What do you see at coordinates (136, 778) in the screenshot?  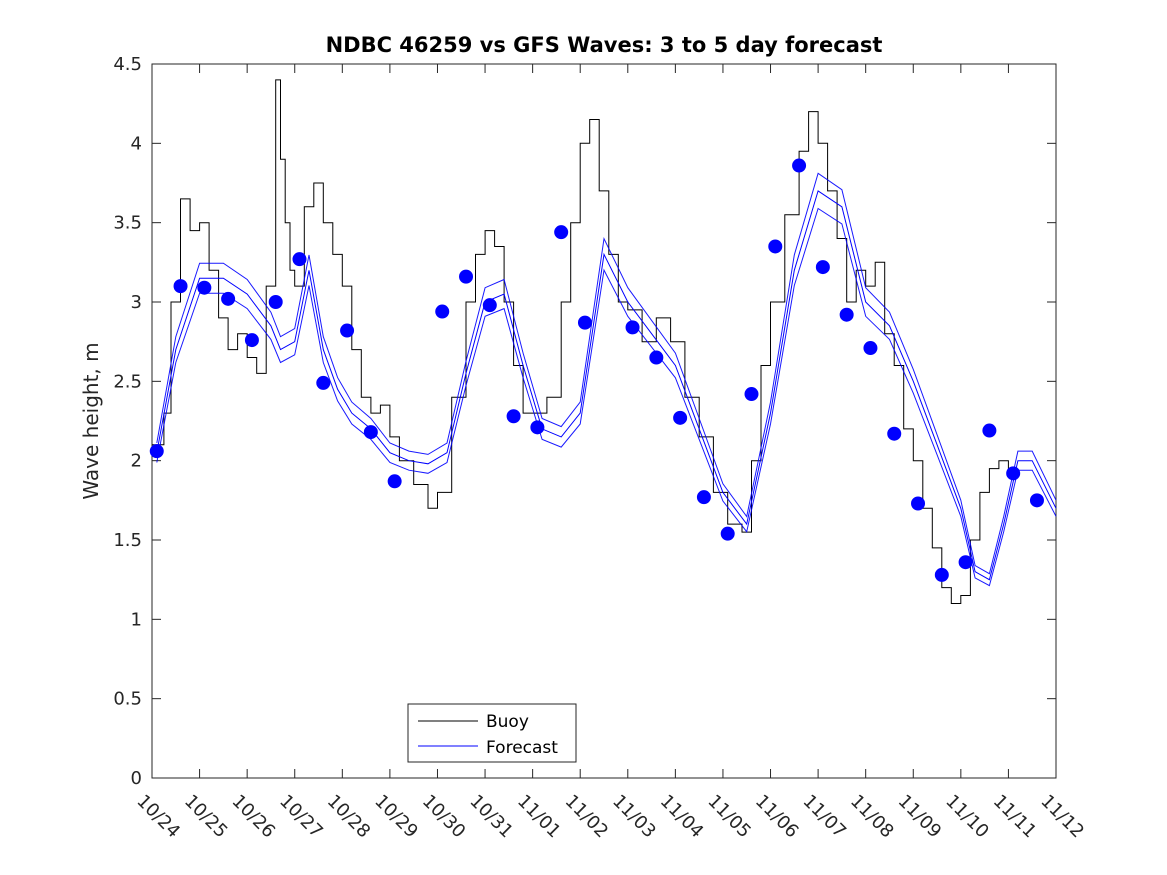 I see `y-tick-label: 0` at bounding box center [136, 778].